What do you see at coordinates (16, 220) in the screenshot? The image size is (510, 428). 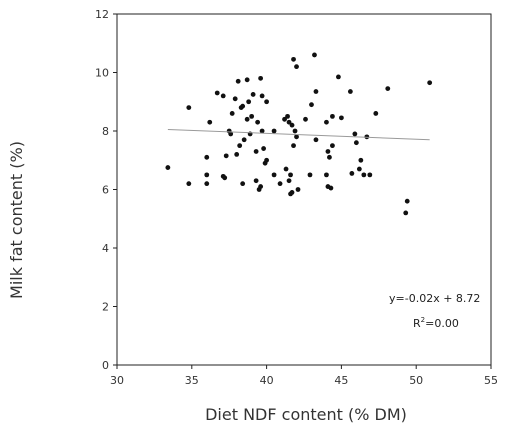 I see `y-axis-title: Milk fat content (%)` at bounding box center [16, 220].